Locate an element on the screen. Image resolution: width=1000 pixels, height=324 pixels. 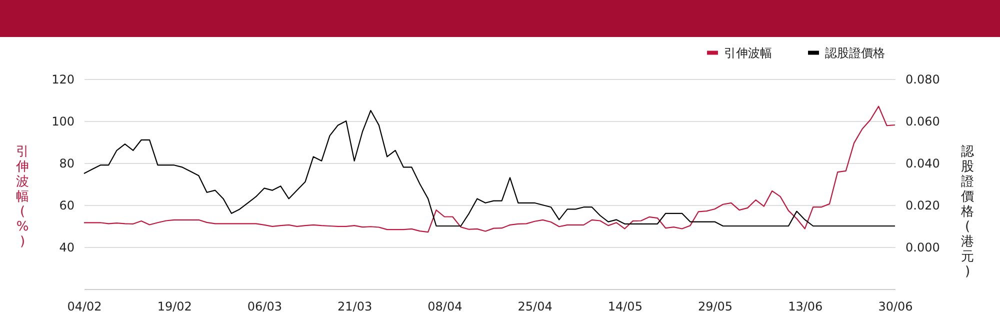
x-tick-label: 21/03 is located at coordinates (355, 307).